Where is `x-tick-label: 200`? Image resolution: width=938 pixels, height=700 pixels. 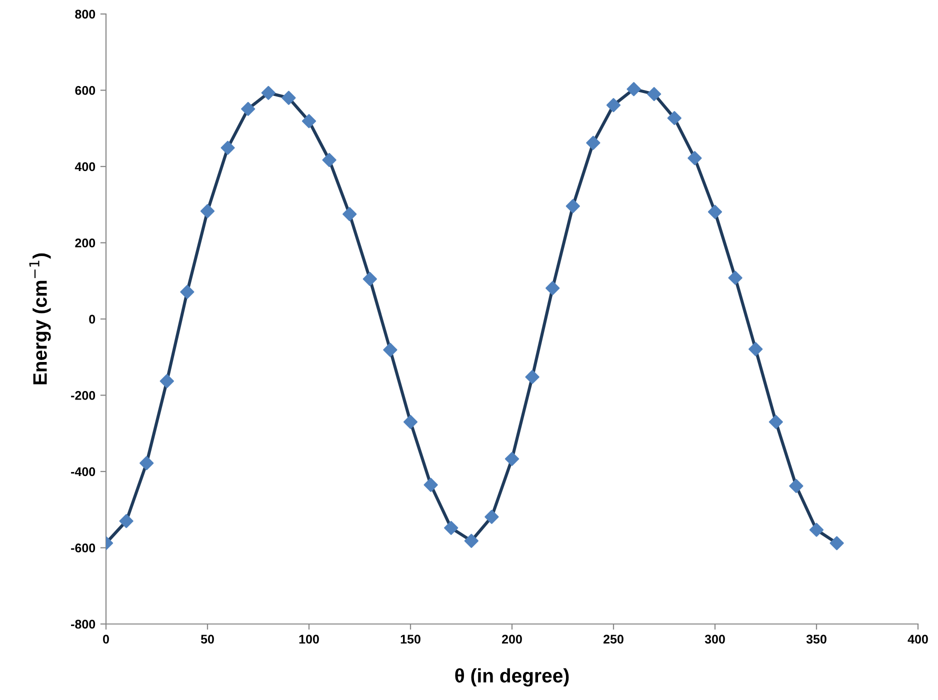 x-tick-label: 200 is located at coordinates (512, 639).